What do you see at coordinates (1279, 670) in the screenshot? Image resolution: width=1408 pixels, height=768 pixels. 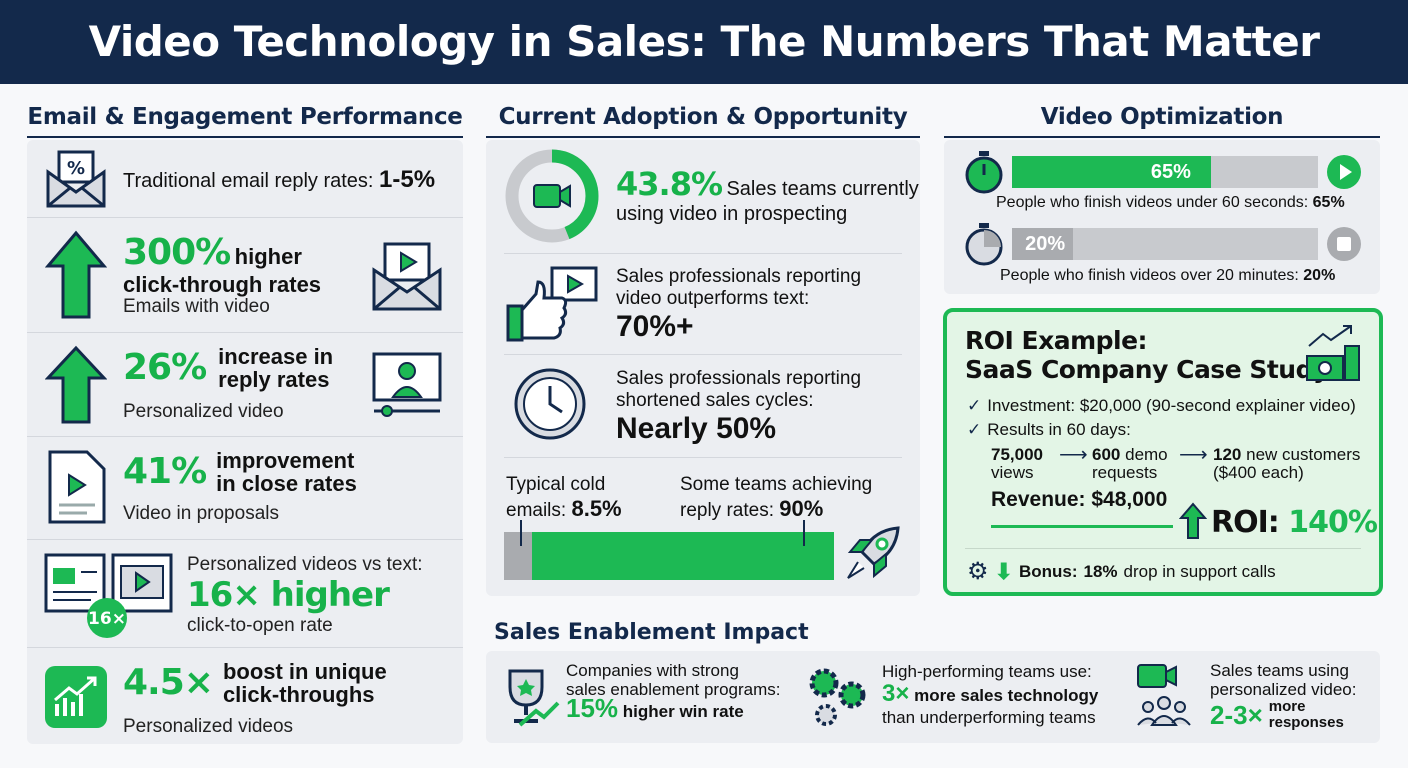 I see `enablement-text: Sales teams using` at bounding box center [1279, 670].